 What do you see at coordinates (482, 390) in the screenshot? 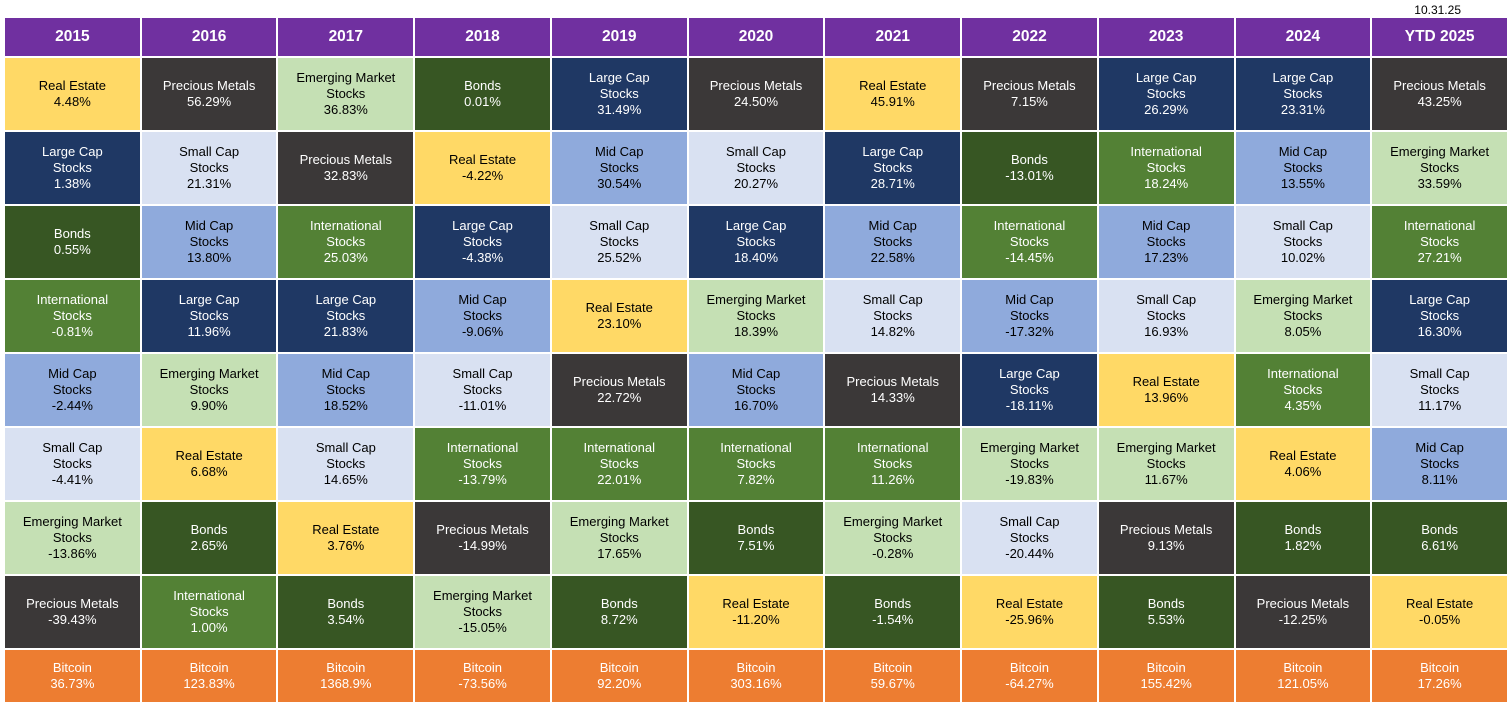
I see `asset-cell: Small Cap Stocks -11.01%` at bounding box center [482, 390].